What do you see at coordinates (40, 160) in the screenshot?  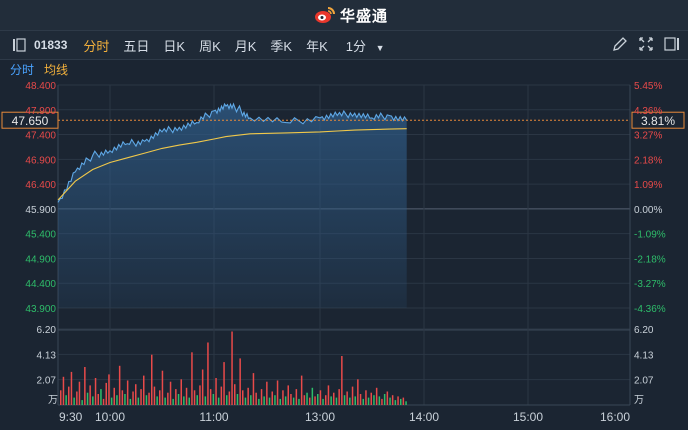 I see `y-tick-label: 46.900` at bounding box center [40, 160].